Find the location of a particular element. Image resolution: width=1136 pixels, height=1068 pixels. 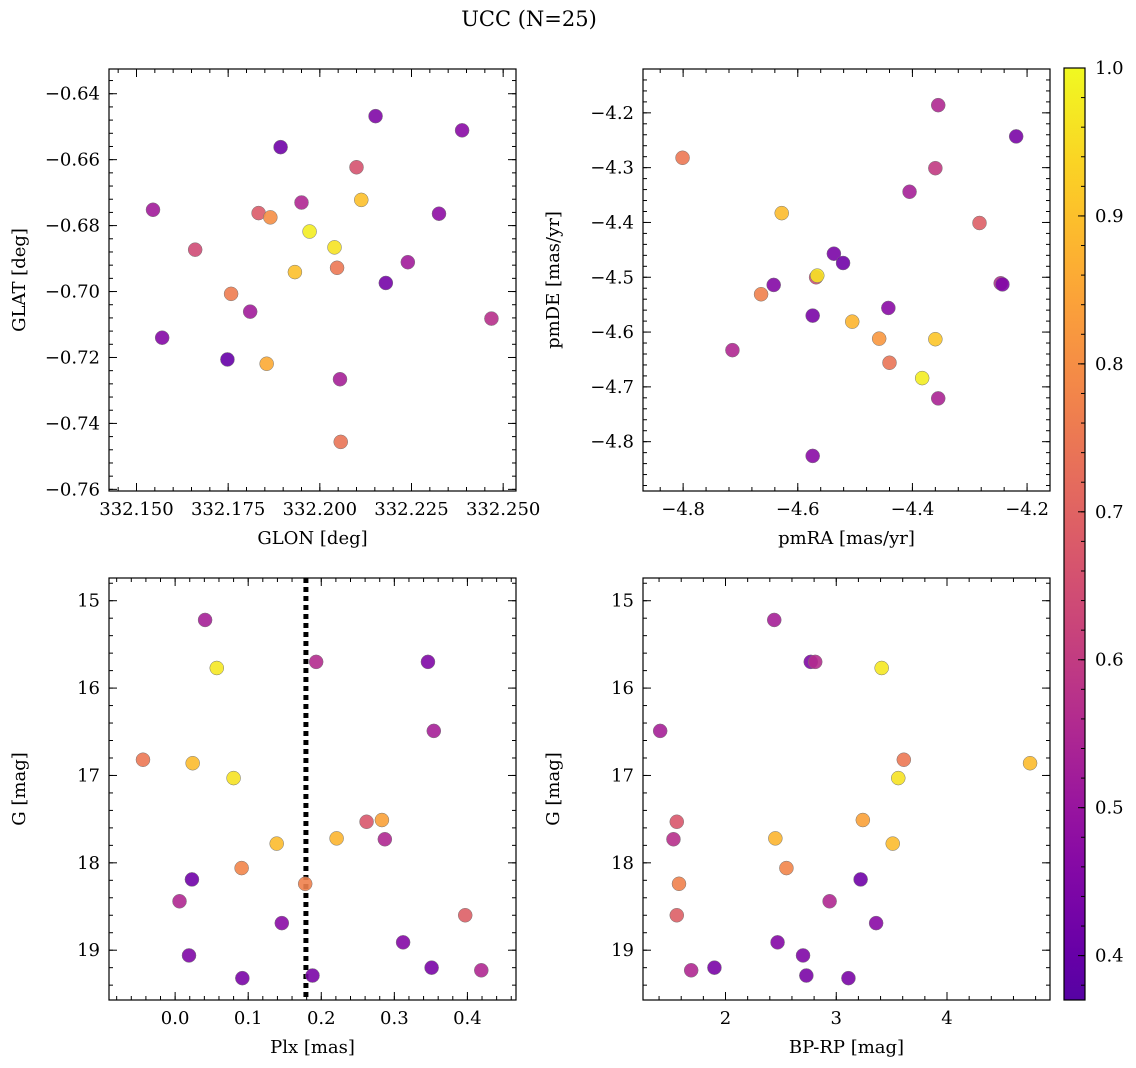

y-tick-label: −4.4 is located at coordinates (612, 222).